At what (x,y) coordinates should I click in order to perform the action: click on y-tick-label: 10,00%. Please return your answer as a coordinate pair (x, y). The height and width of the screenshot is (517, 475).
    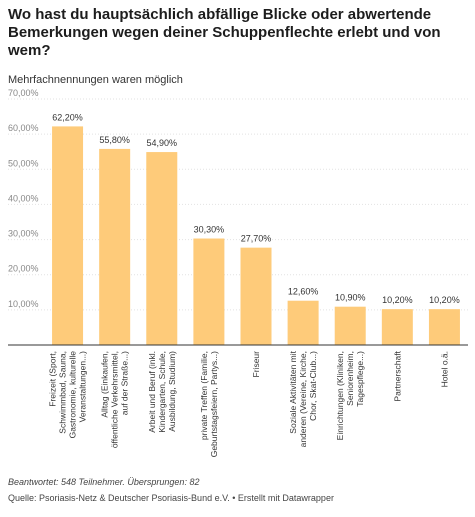
    Looking at the image, I should click on (23, 304).